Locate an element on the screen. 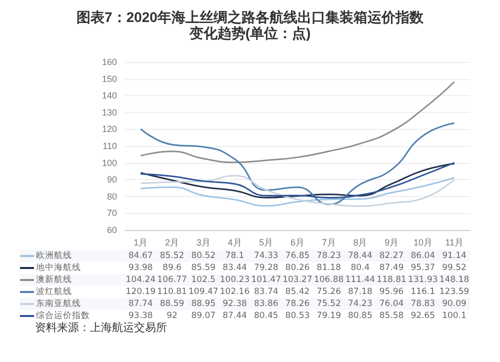 This screenshot has width=500, height=362. data-label: 78.23 is located at coordinates (329, 256).